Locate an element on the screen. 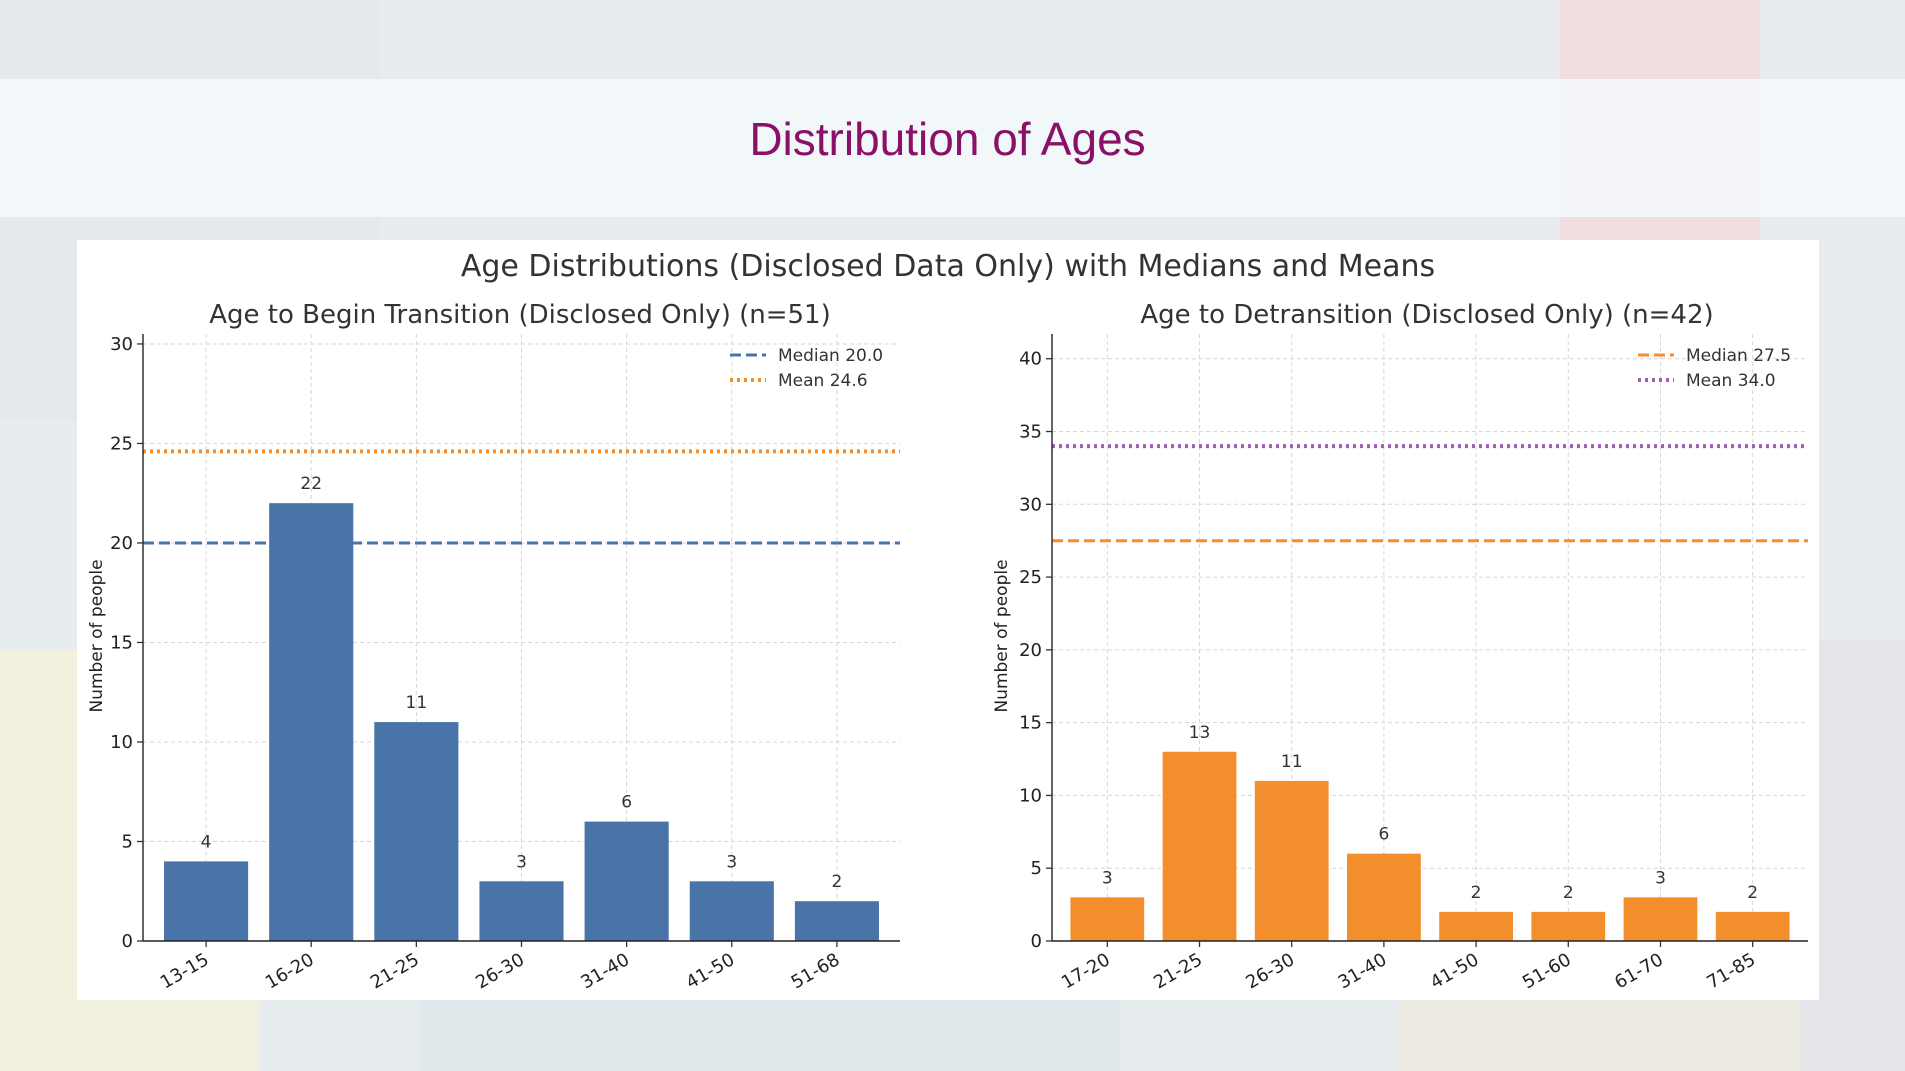  detransition-data-label: 6 is located at coordinates (1383, 835).